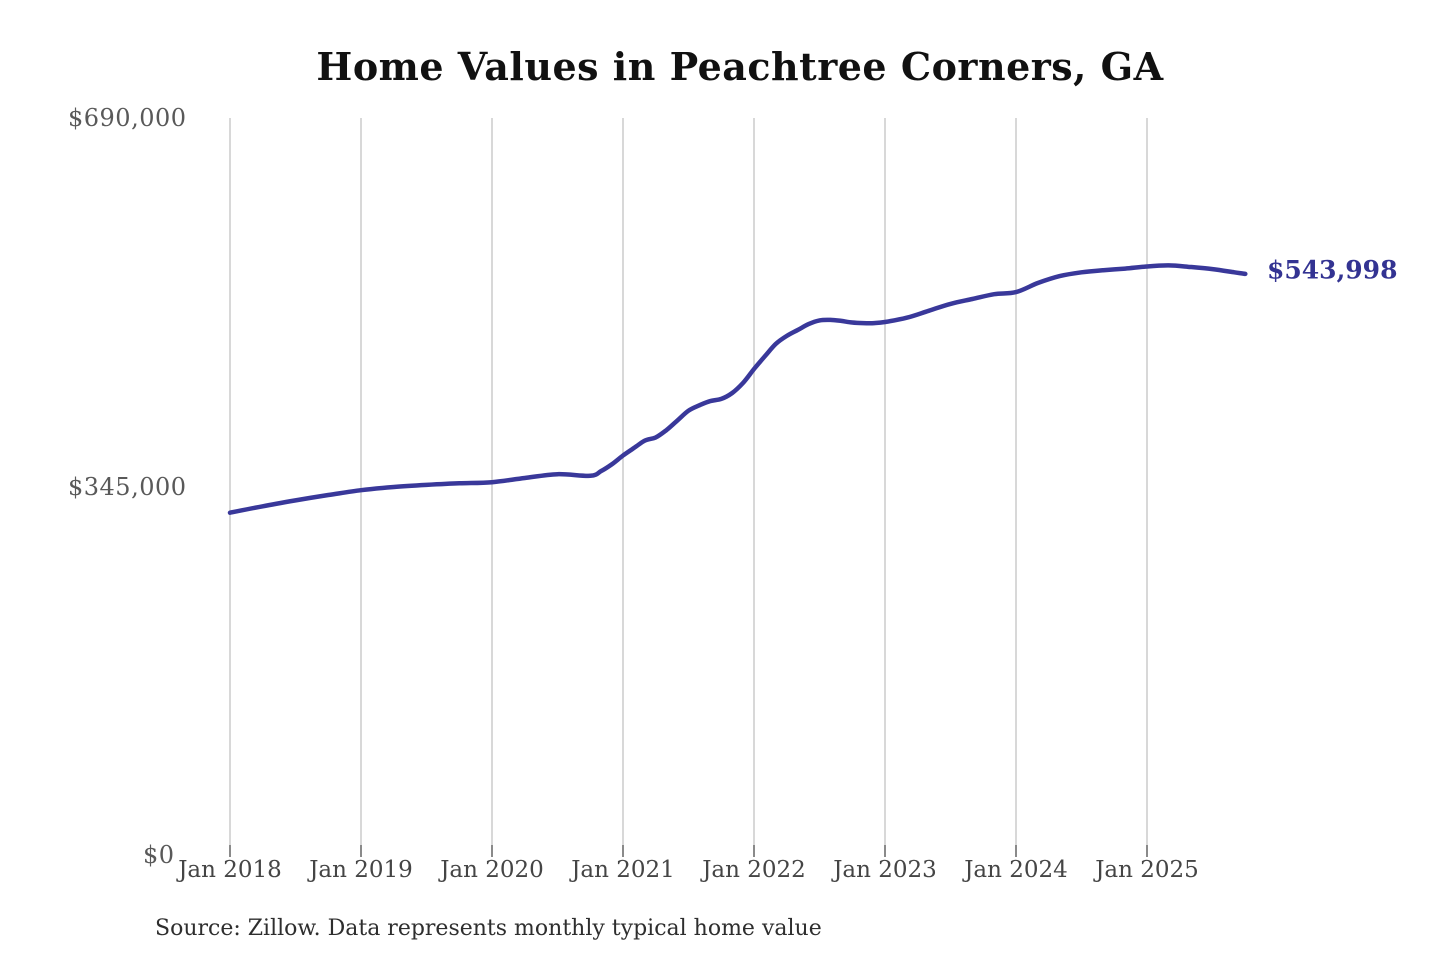  What do you see at coordinates (623, 870) in the screenshot?
I see `x-axis-tick-label: Jan 2021` at bounding box center [623, 870].